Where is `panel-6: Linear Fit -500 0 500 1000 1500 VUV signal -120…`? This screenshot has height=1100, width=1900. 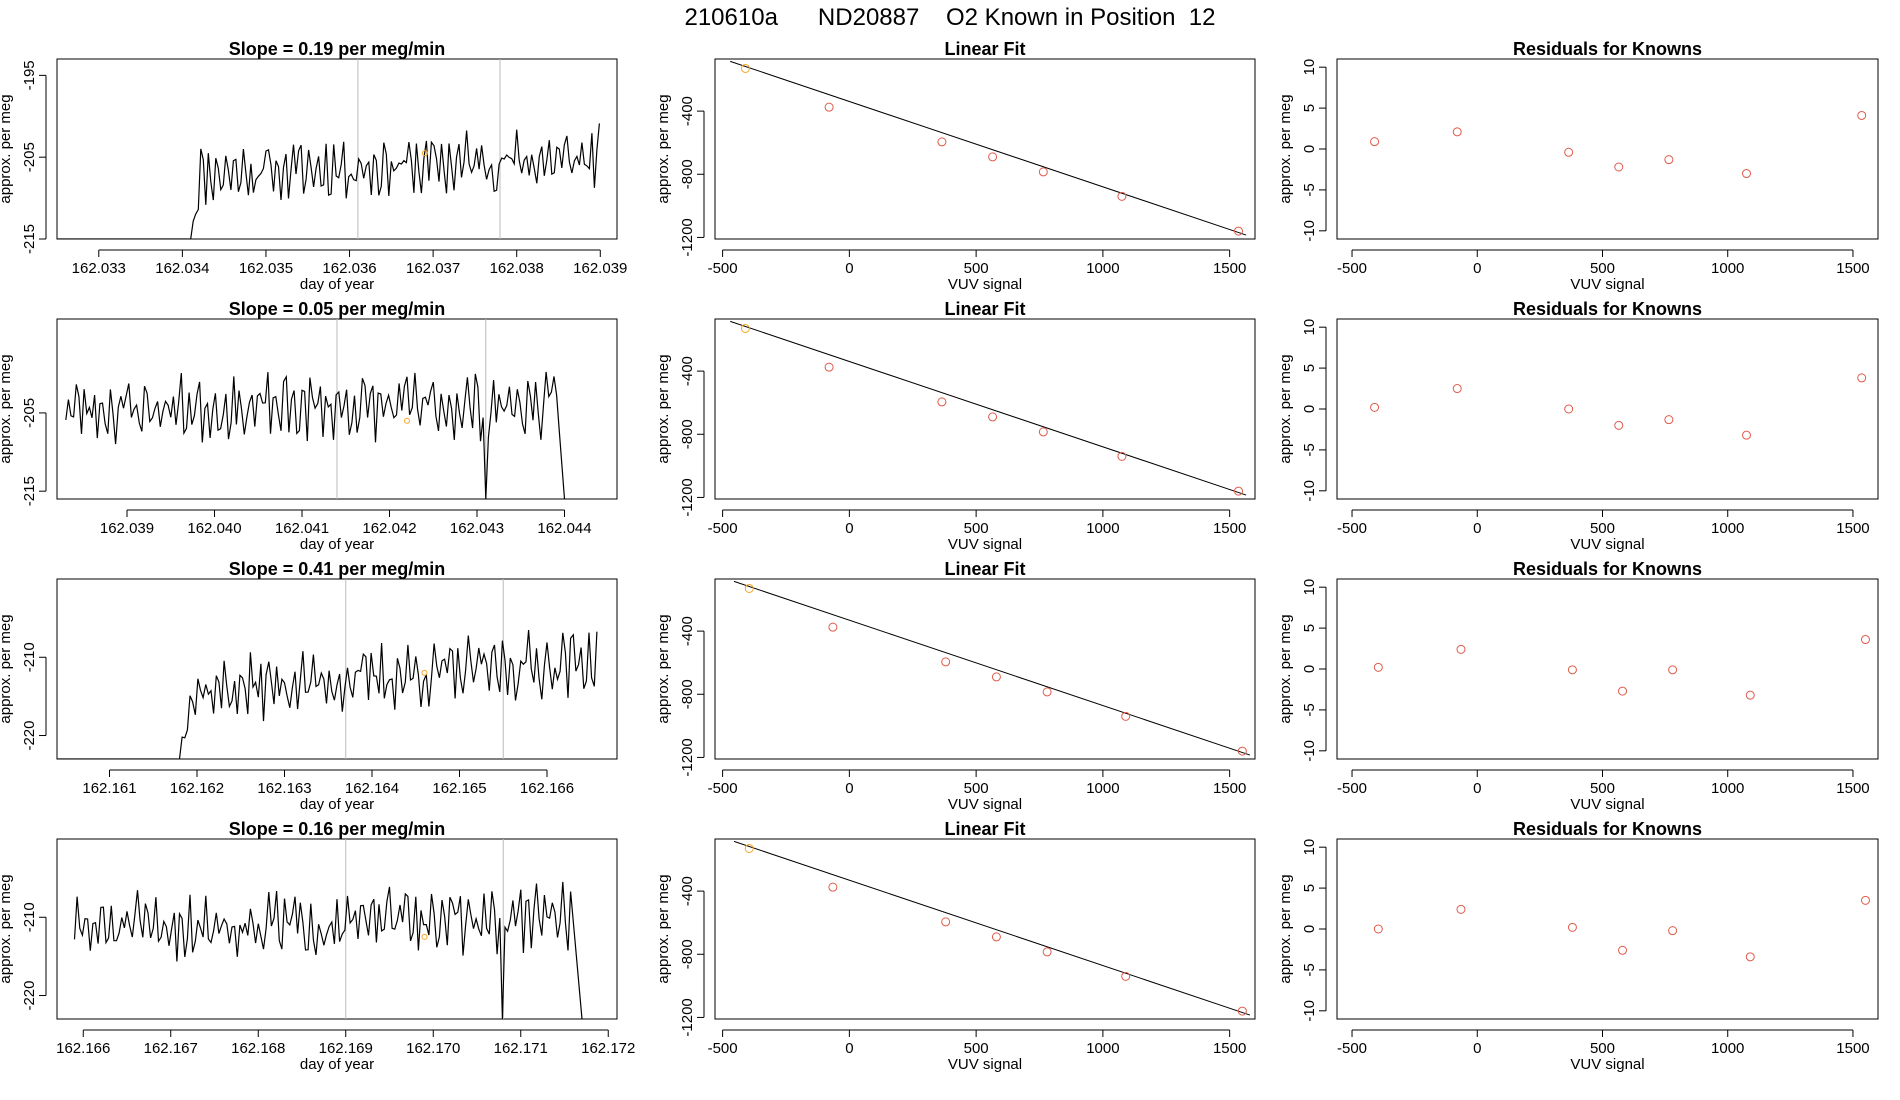 panel-6: Linear Fit -500 0 500 1000 1500 VUV signal -120… is located at coordinates (955, 686).